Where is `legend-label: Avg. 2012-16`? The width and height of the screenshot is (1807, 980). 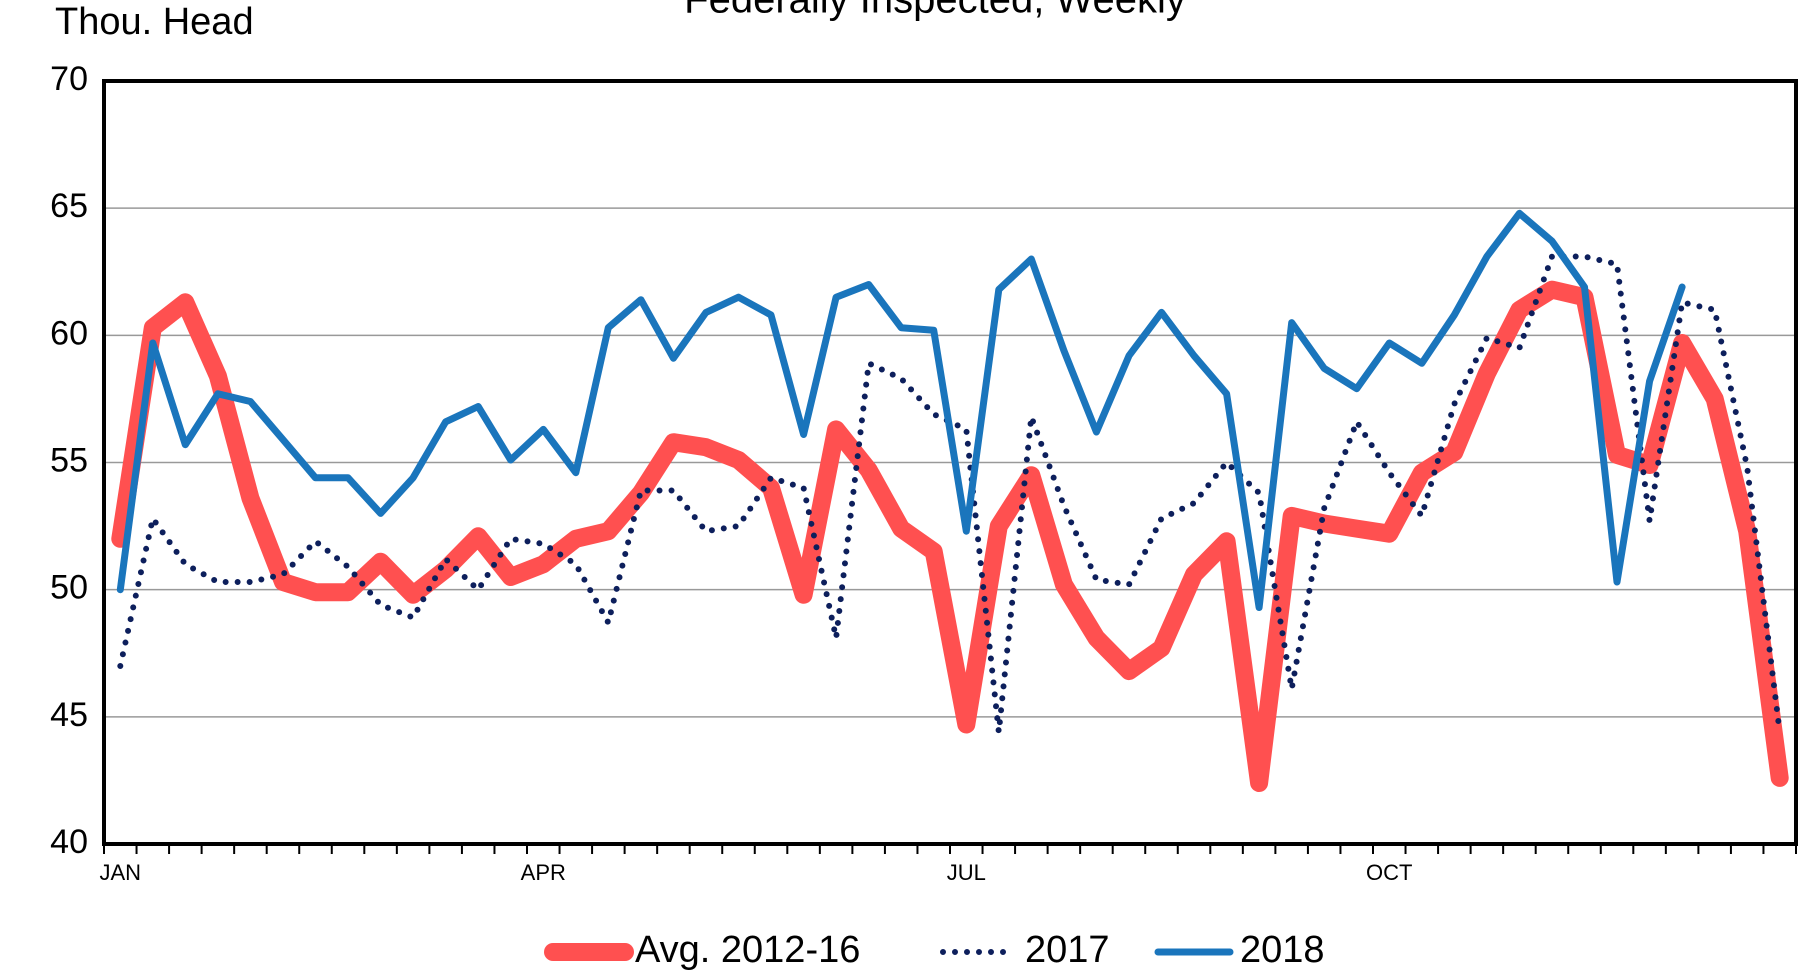
legend-label: Avg. 2012-16 is located at coordinates (747, 950).